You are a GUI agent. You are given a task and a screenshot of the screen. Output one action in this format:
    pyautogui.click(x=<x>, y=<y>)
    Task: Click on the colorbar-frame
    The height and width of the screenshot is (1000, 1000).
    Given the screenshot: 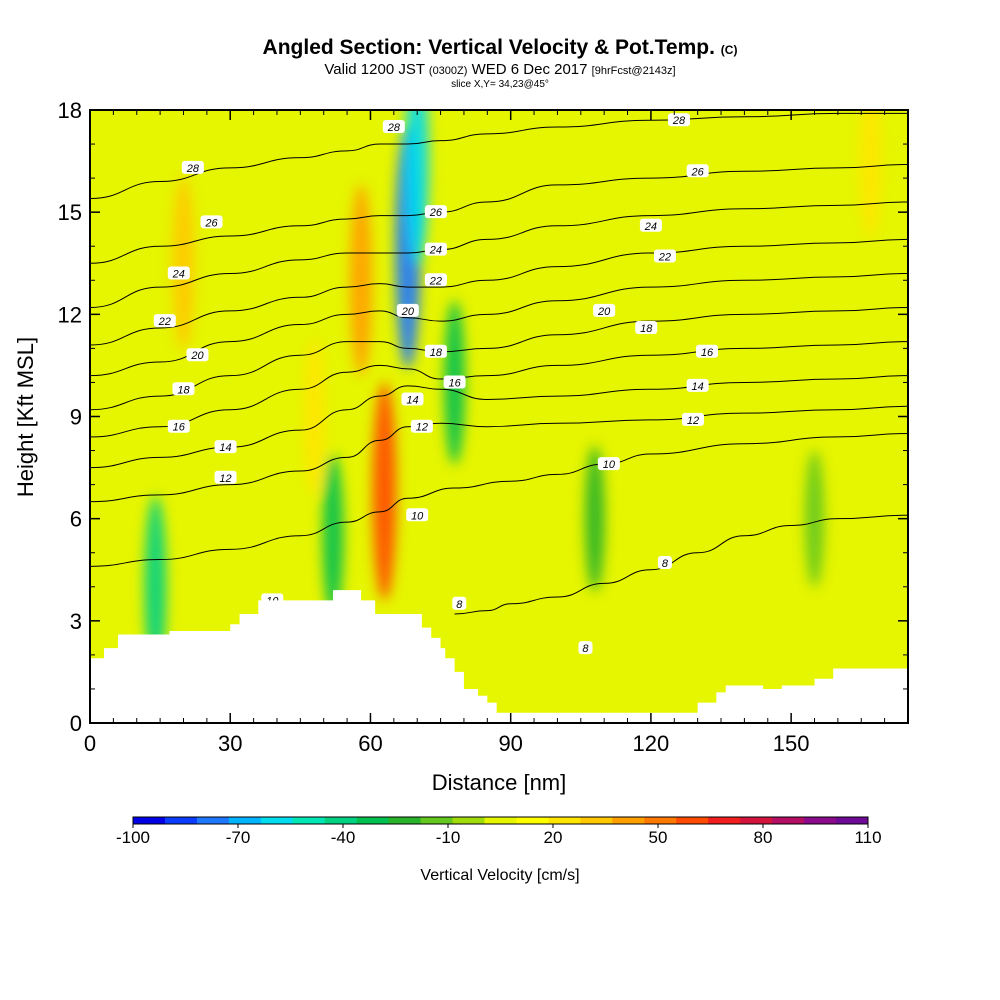 What is the action you would take?
    pyautogui.click(x=500, y=820)
    